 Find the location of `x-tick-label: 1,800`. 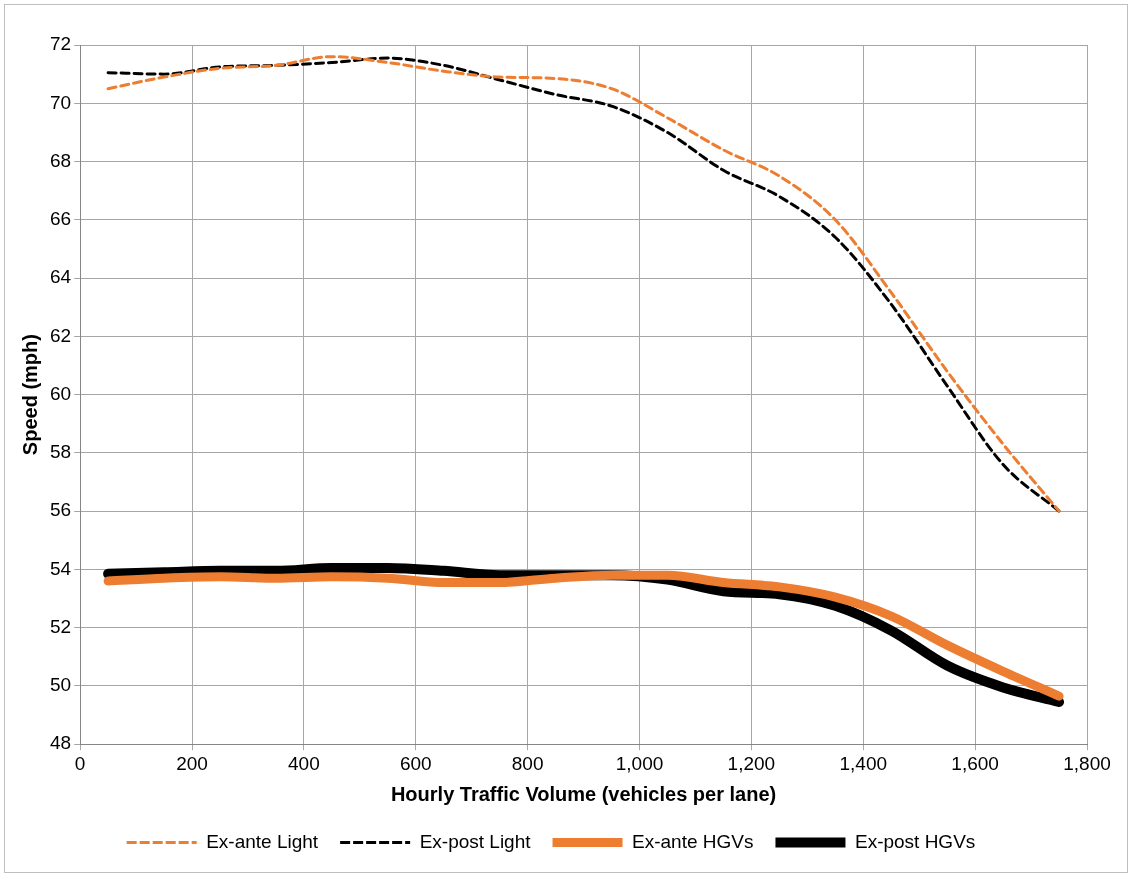

x-tick-label: 1,800 is located at coordinates (1087, 763).